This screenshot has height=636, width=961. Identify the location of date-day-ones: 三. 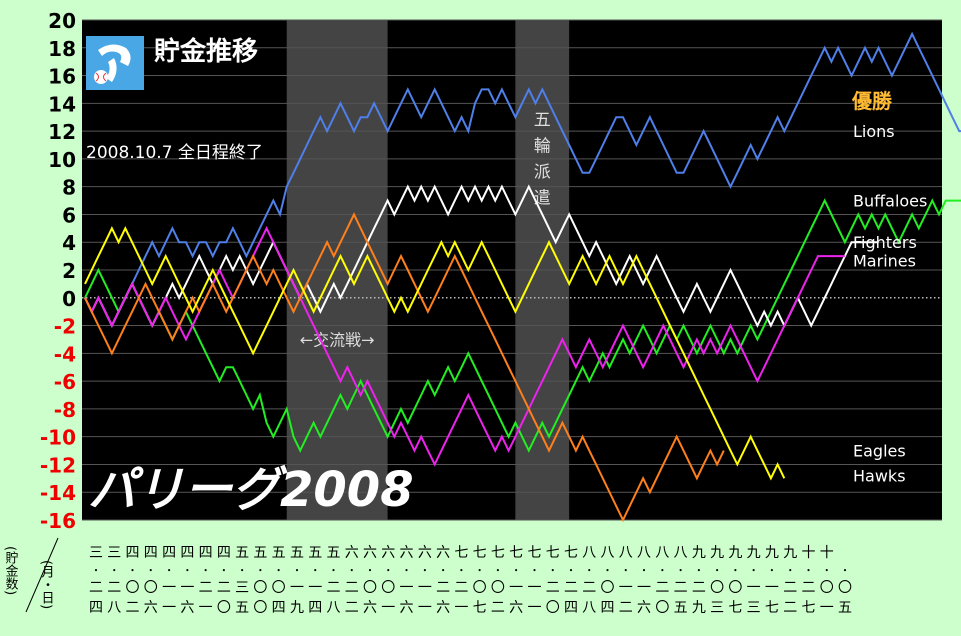
(754, 608).